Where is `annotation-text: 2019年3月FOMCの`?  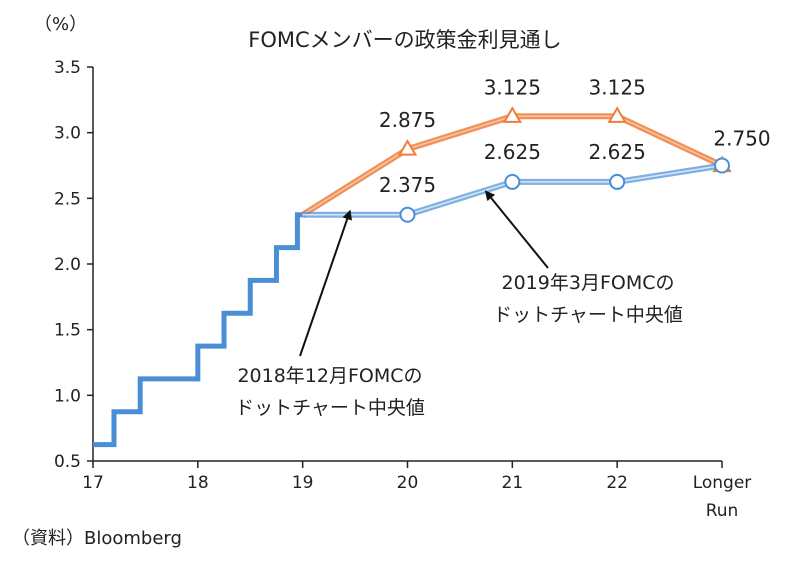
annotation-text: 2019年3月FOMCの is located at coordinates (588, 283).